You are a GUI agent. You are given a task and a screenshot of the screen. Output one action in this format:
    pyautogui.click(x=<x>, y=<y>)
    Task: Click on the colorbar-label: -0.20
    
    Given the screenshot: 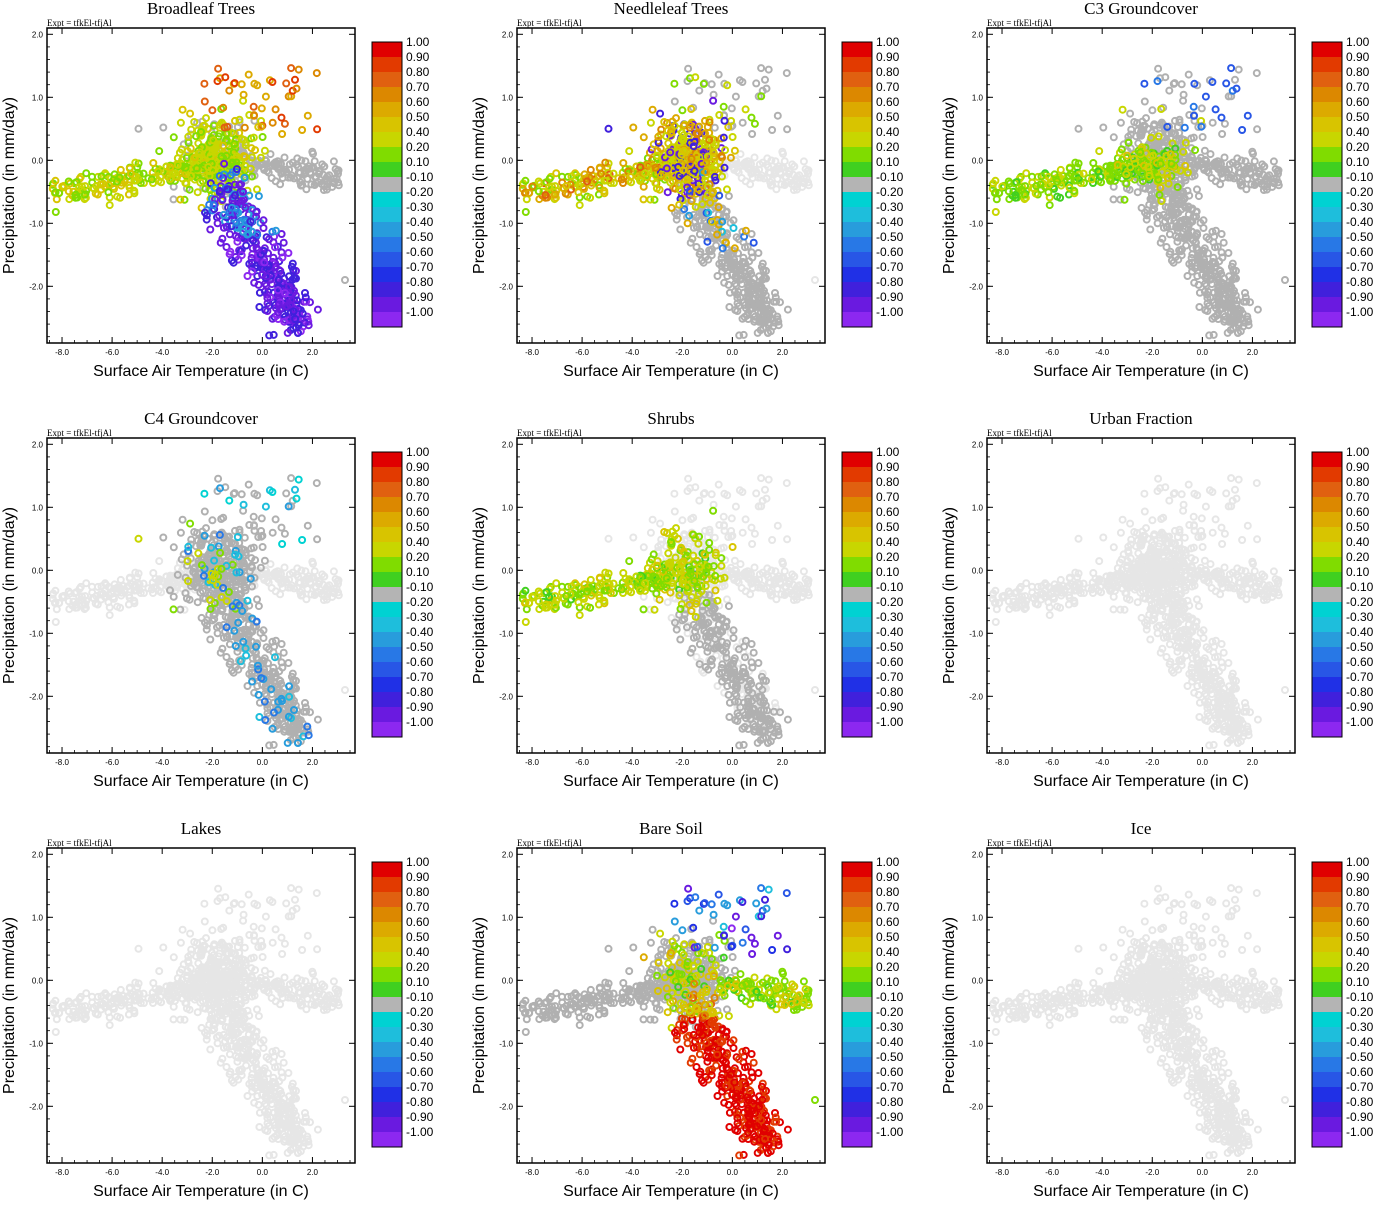 What is the action you would take?
    pyautogui.click(x=420, y=602)
    